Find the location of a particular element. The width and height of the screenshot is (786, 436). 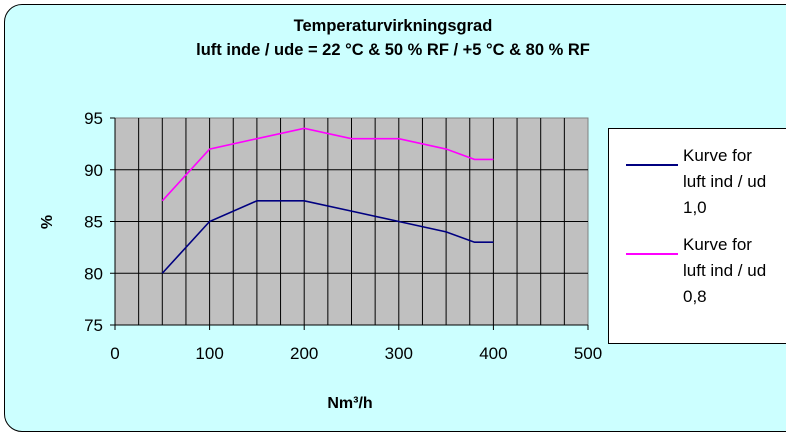

series-group is located at coordinates (327, 200).